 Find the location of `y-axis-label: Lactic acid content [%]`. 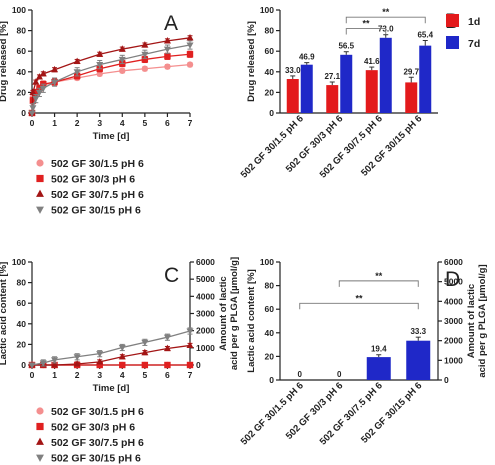

y-axis-label: Lactic acid content [%] is located at coordinates (251, 320).